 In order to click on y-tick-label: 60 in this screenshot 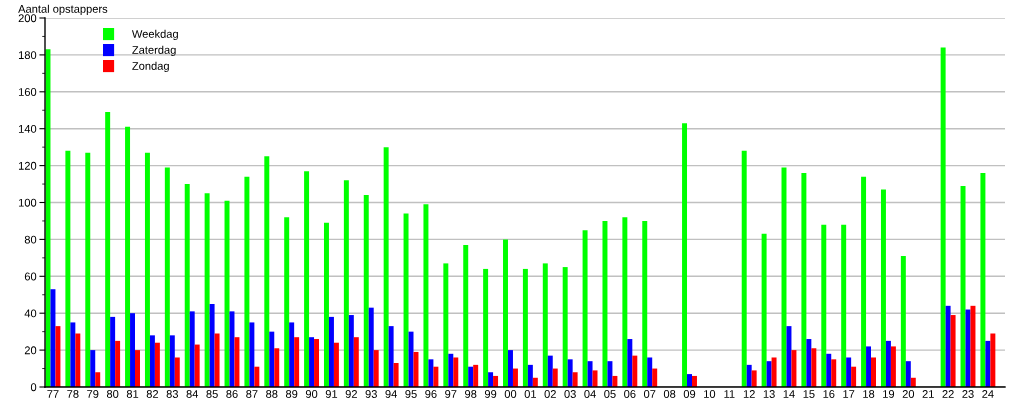, I will do `click(30, 276)`.